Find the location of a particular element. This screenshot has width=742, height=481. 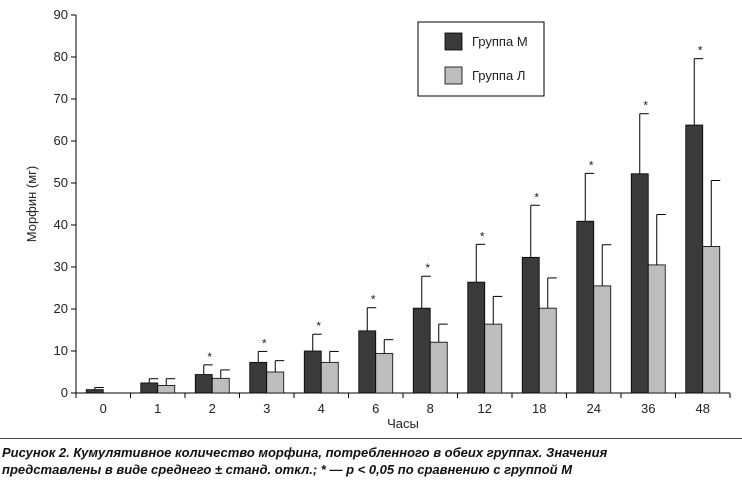

y-tick-label: 60 is located at coordinates (61, 140).